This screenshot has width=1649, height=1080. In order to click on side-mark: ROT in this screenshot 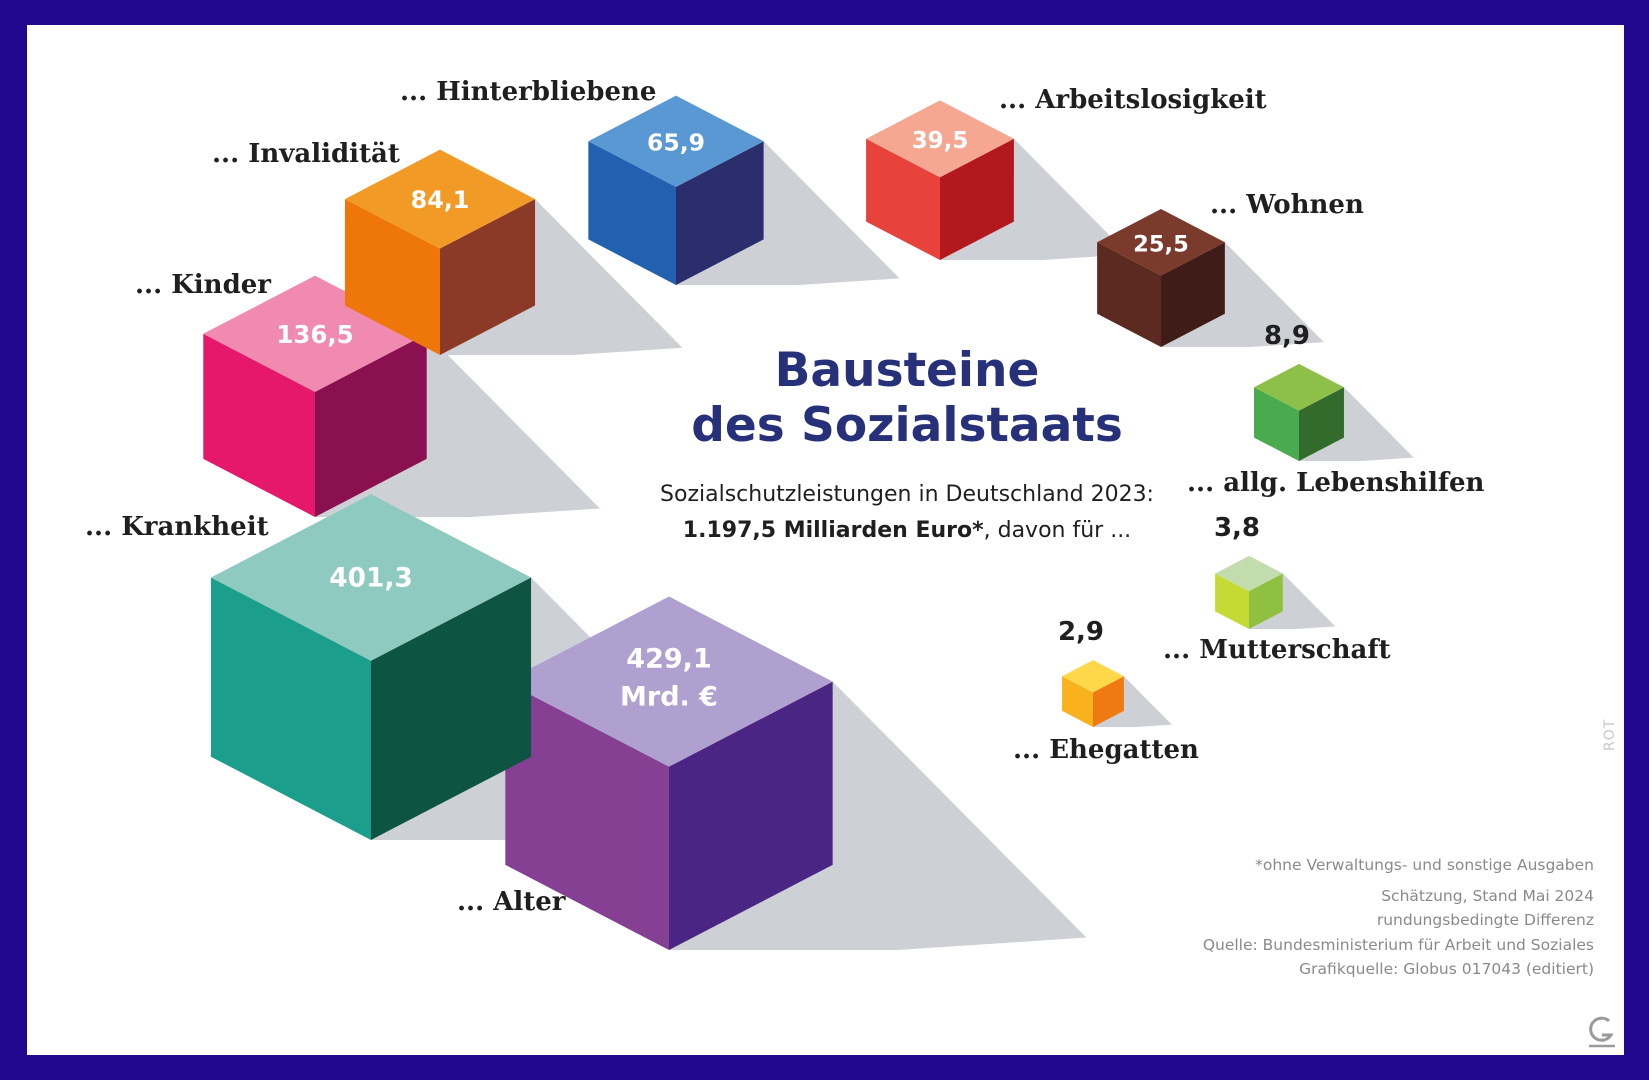, I will do `click(1610, 734)`.